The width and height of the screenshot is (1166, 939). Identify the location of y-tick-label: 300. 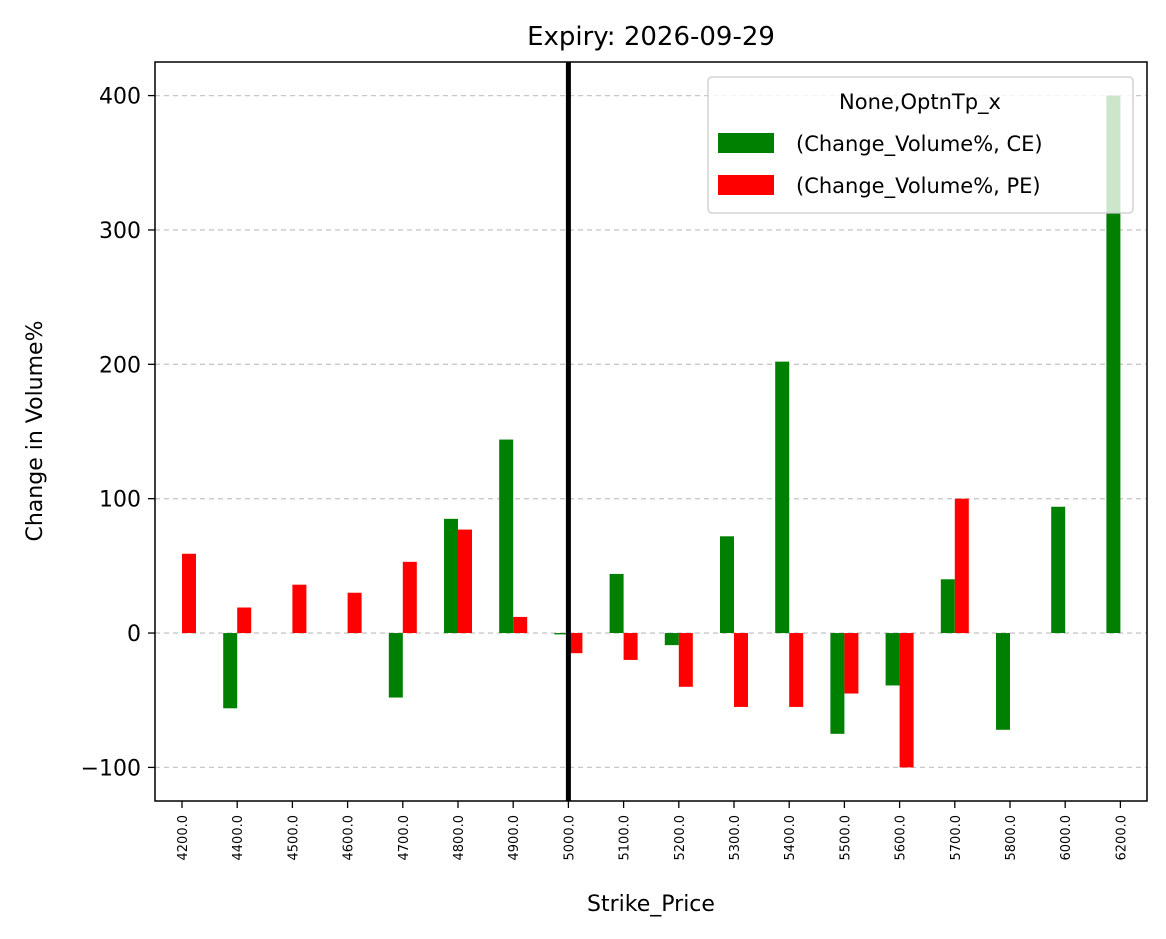
(120, 231).